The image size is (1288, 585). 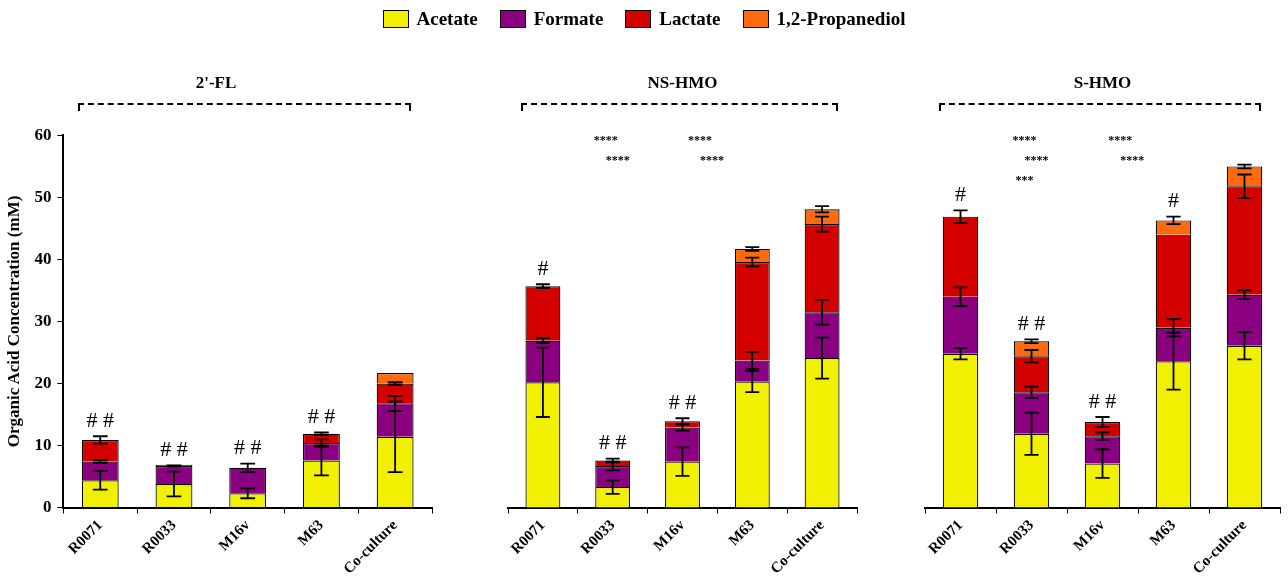 I want to click on y-tick-label: 40, so click(x=43, y=258).